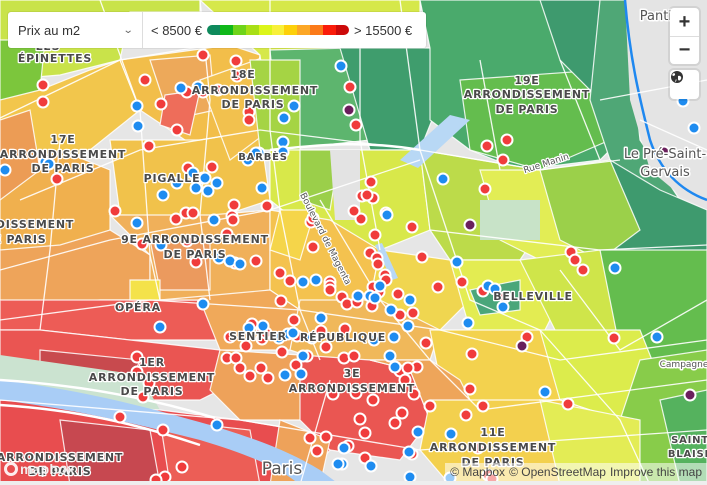 This screenshot has height=485, width=707. I want to click on zoom-out-button: −, so click(684, 50).